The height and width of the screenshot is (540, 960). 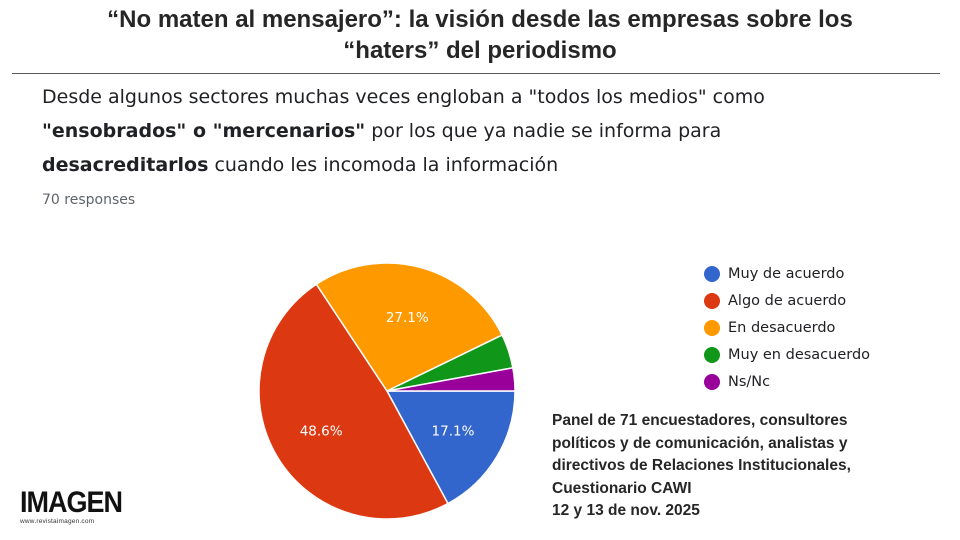 I want to click on pie-chart: 17.1% 48.6% 27.1%, so click(x=387, y=391).